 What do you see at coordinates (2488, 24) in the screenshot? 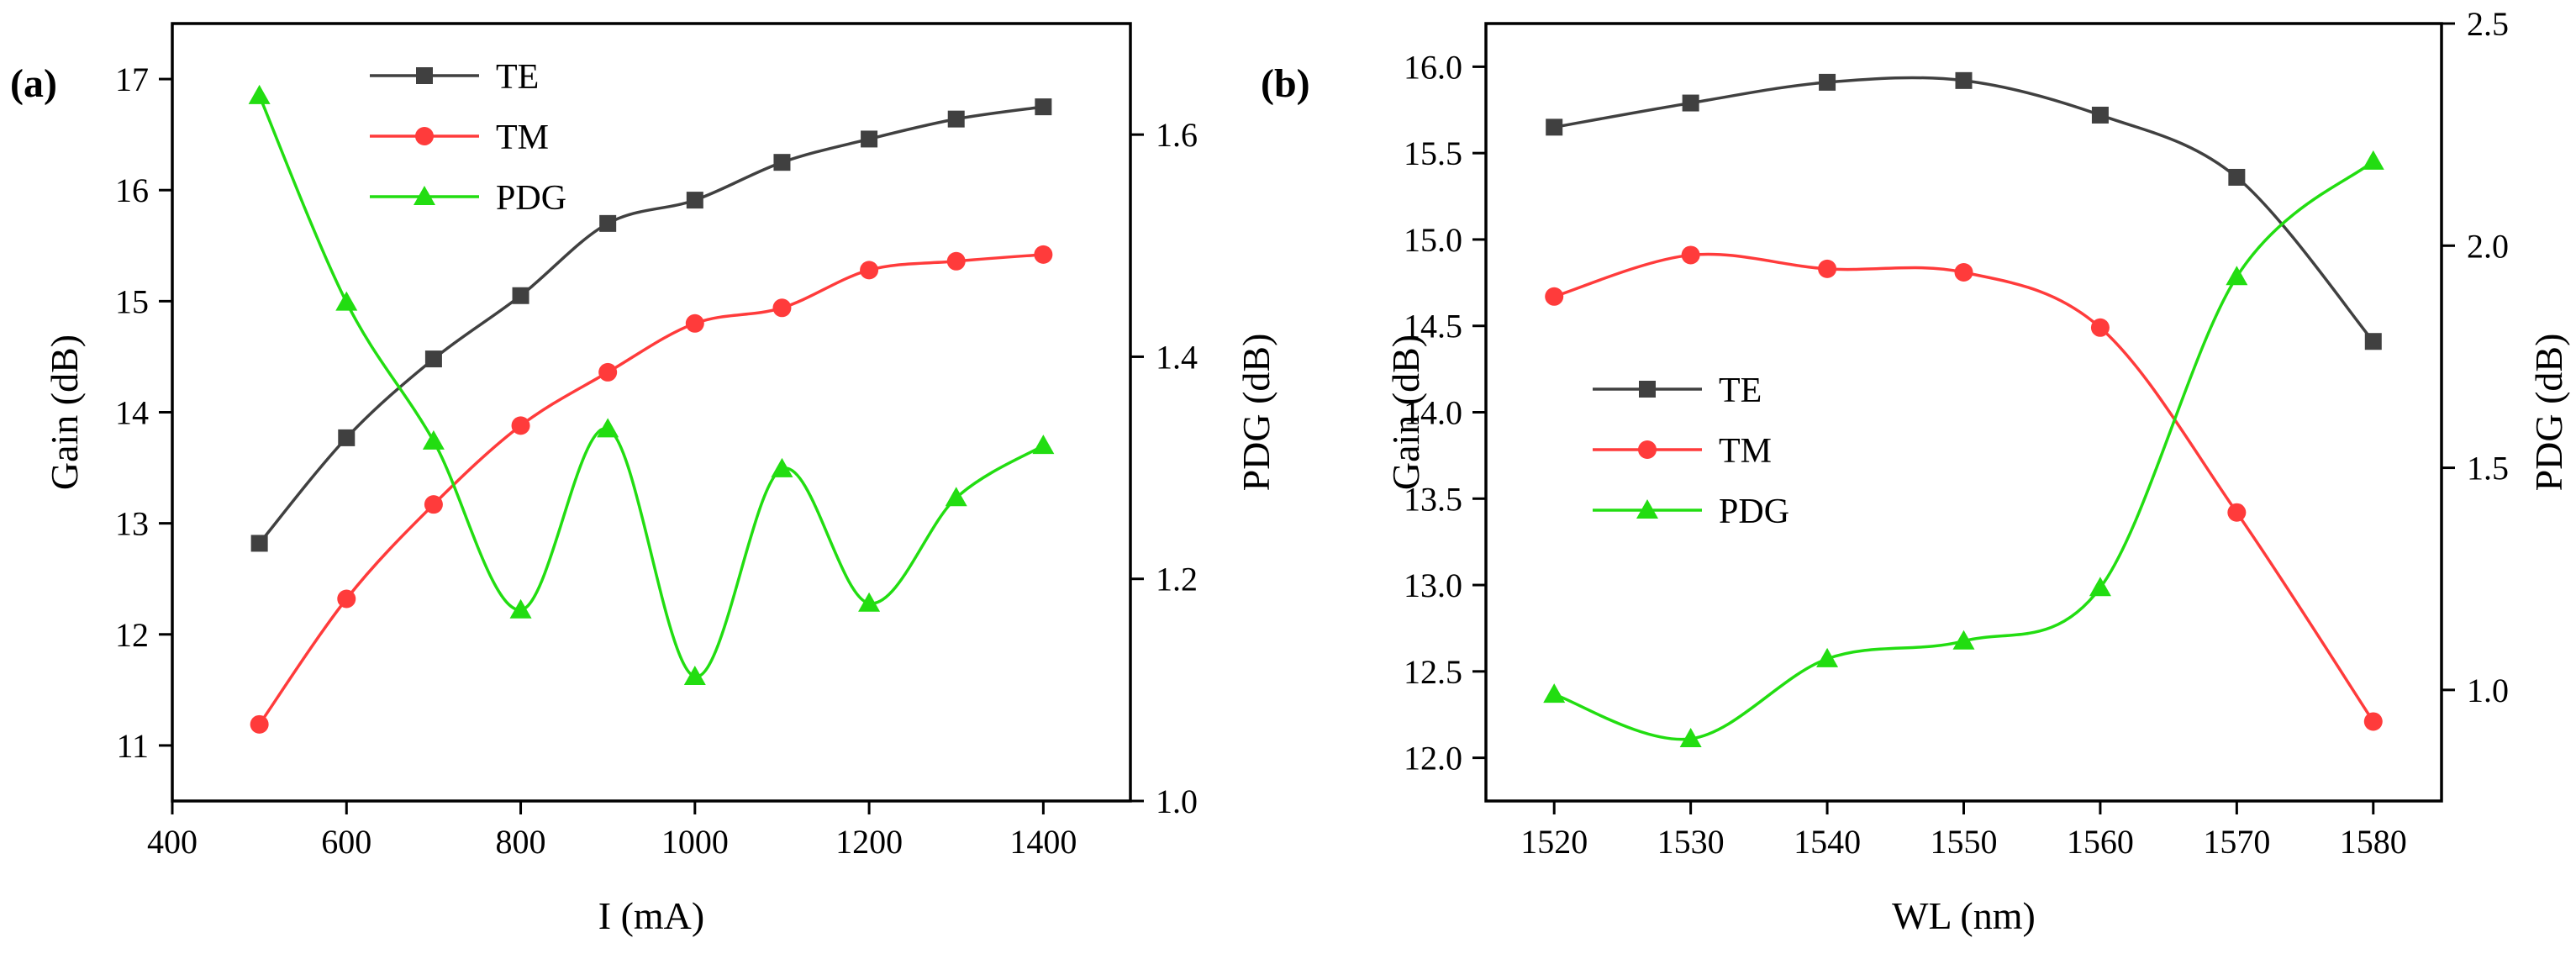
I see `panel-b-y2-tick-label: 2.5` at bounding box center [2488, 24].